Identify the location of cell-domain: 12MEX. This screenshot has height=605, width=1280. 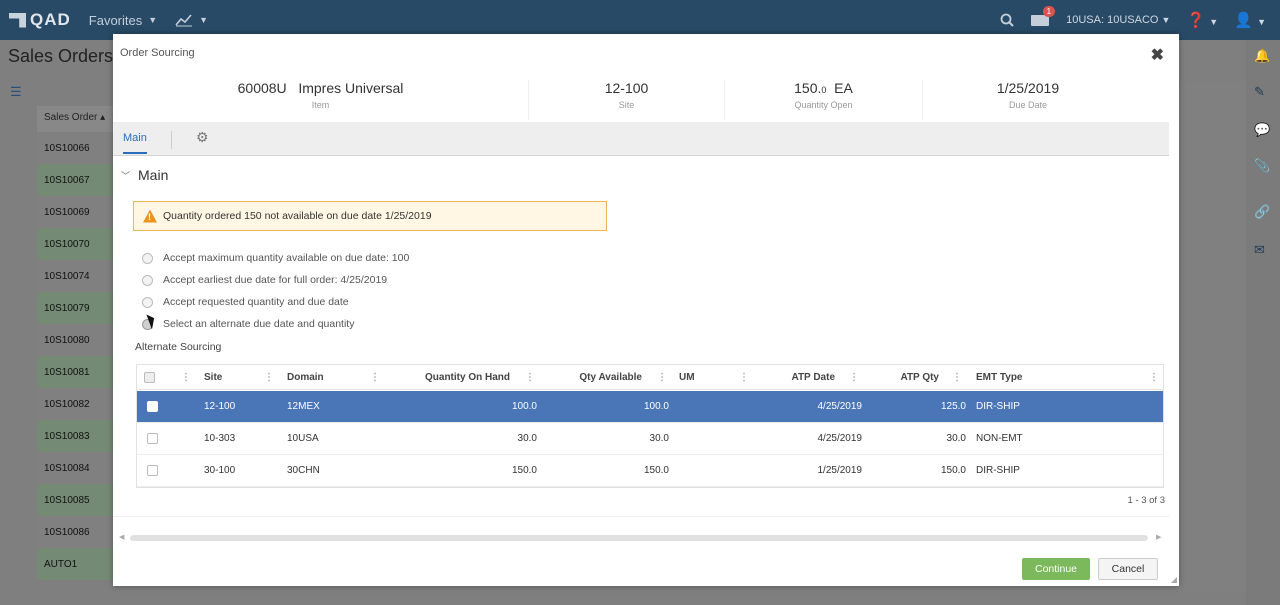
(303, 406).